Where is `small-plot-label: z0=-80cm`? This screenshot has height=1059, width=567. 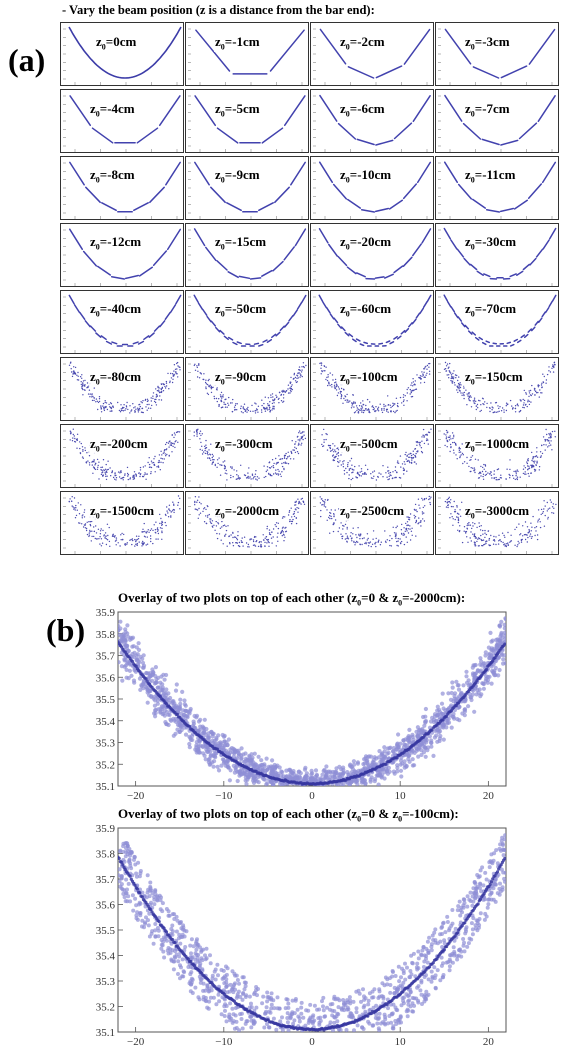
small-plot-label: z0=-80cm is located at coordinates (116, 378).